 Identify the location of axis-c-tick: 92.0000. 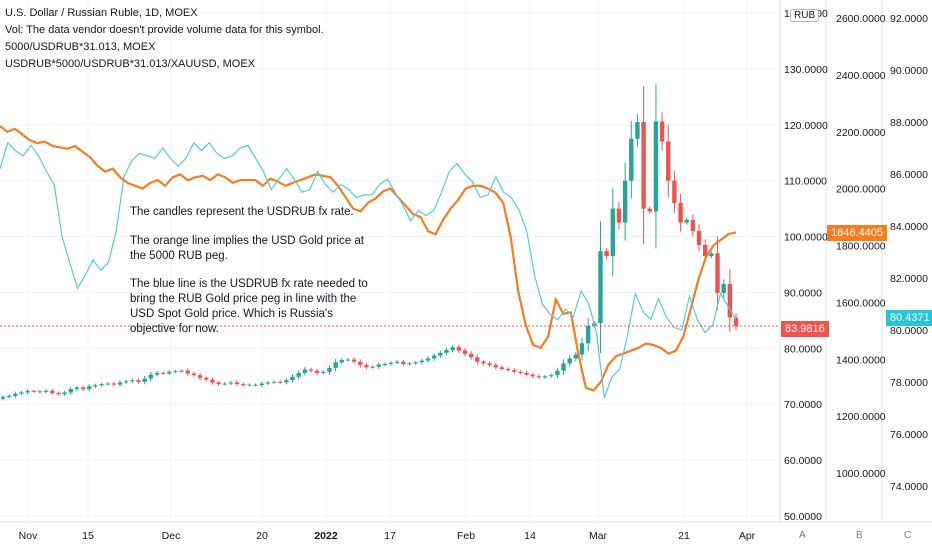
(909, 19).